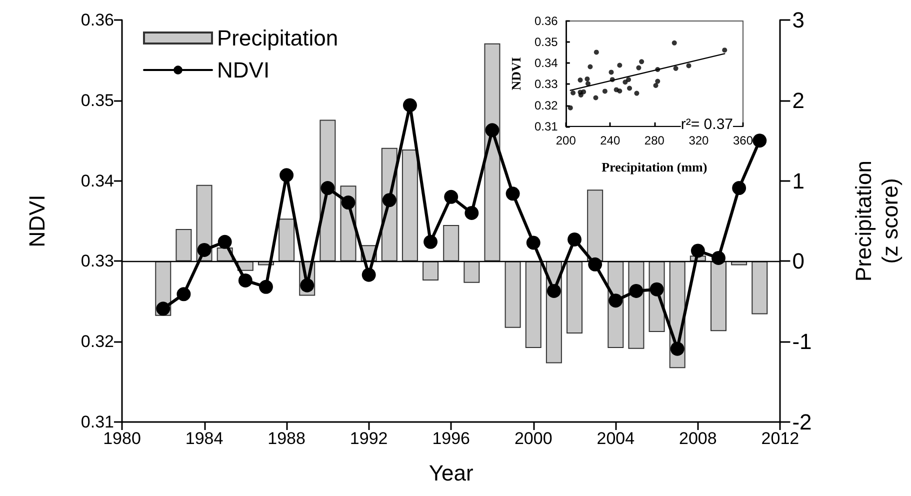 This screenshot has height=496, width=911. I want to click on legend-label: NDVI, so click(243, 70).